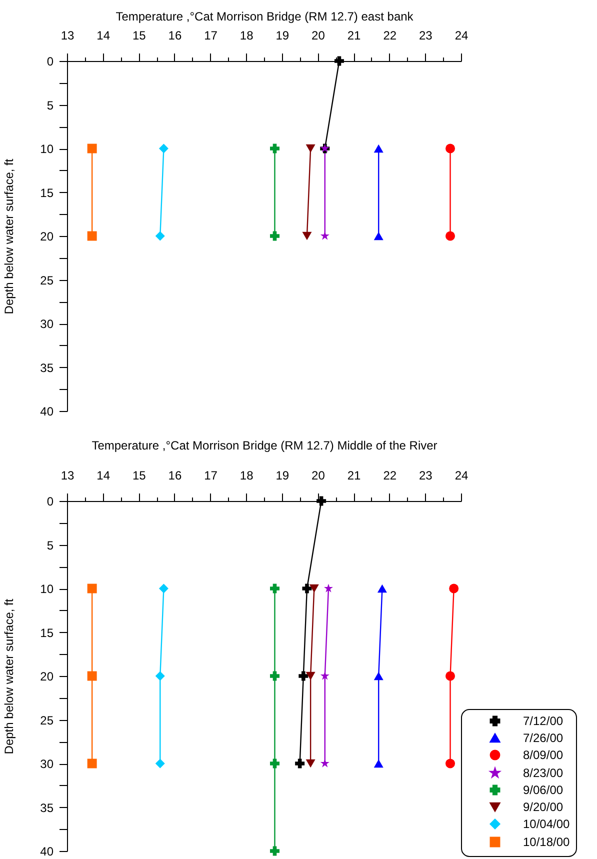 Image resolution: width=597 pixels, height=859 pixels. What do you see at coordinates (543, 738) in the screenshot?
I see `legend-label: 7/26/00` at bounding box center [543, 738].